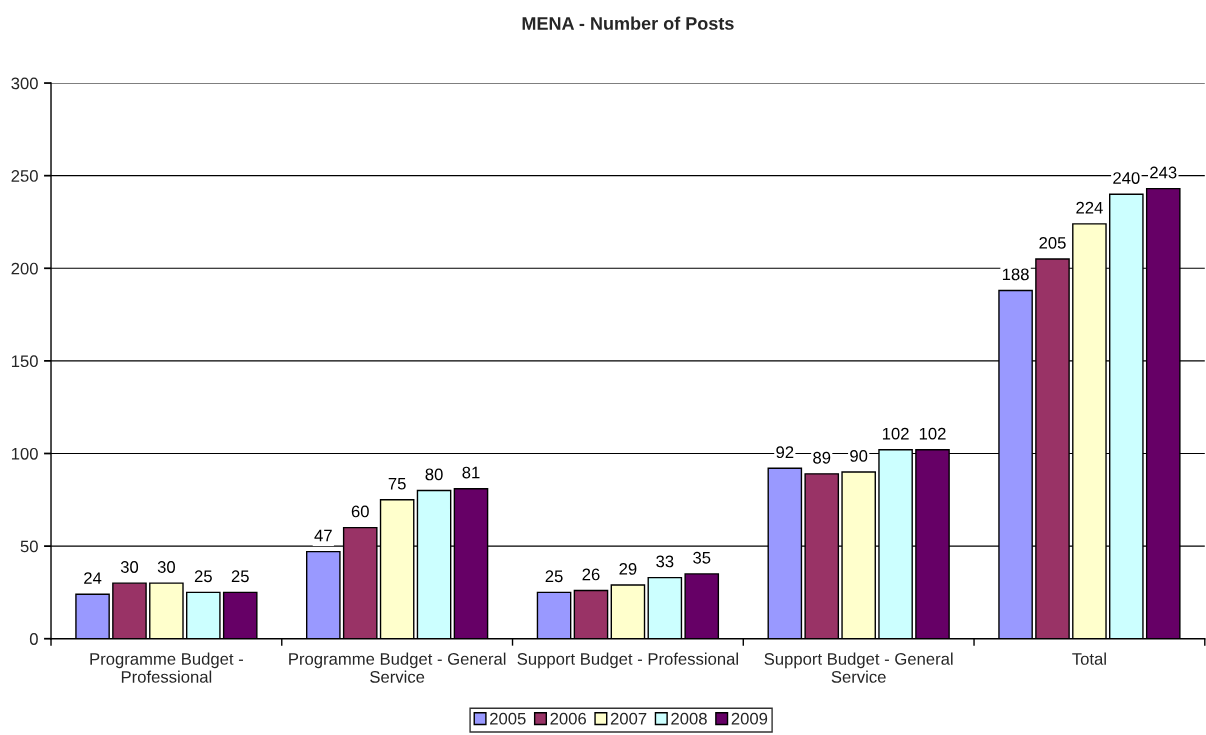 This screenshot has width=1206, height=735. I want to click on y-tick-label: 200, so click(24, 268).